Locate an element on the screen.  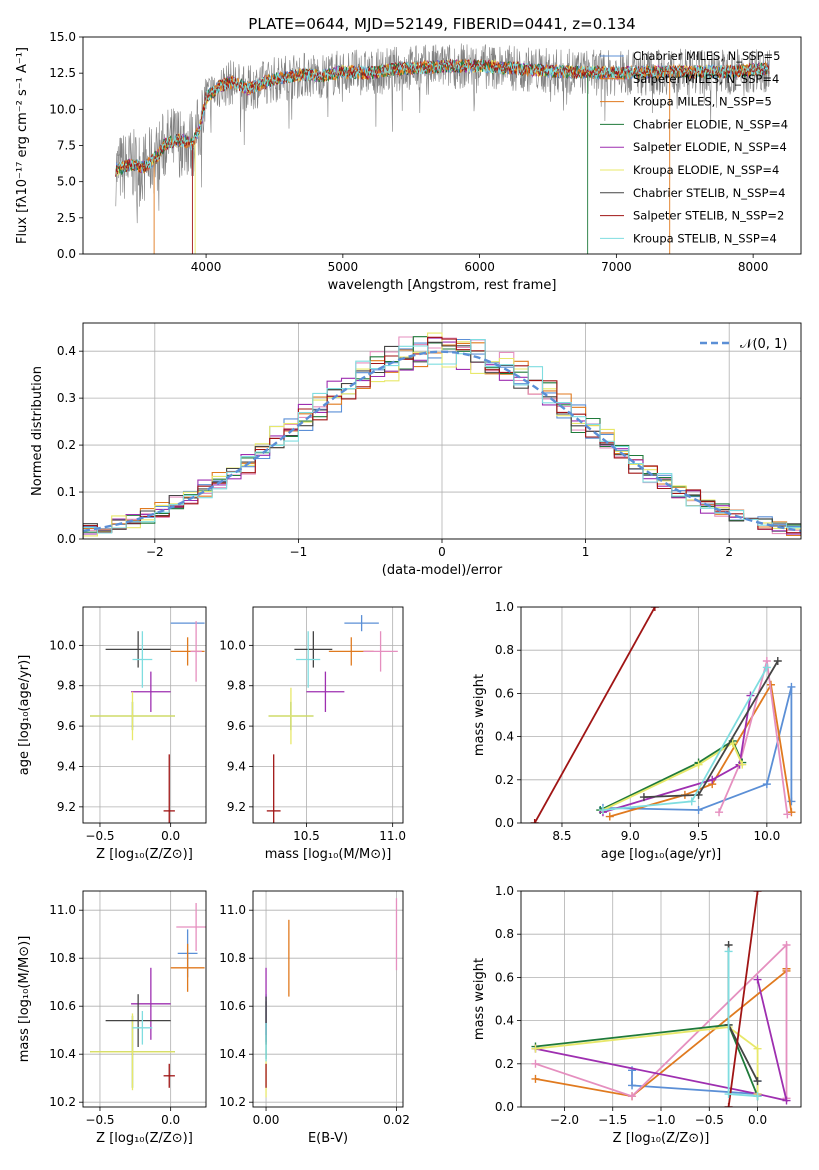
weight-vs-Z-plot-area is located at coordinates (661, 999).